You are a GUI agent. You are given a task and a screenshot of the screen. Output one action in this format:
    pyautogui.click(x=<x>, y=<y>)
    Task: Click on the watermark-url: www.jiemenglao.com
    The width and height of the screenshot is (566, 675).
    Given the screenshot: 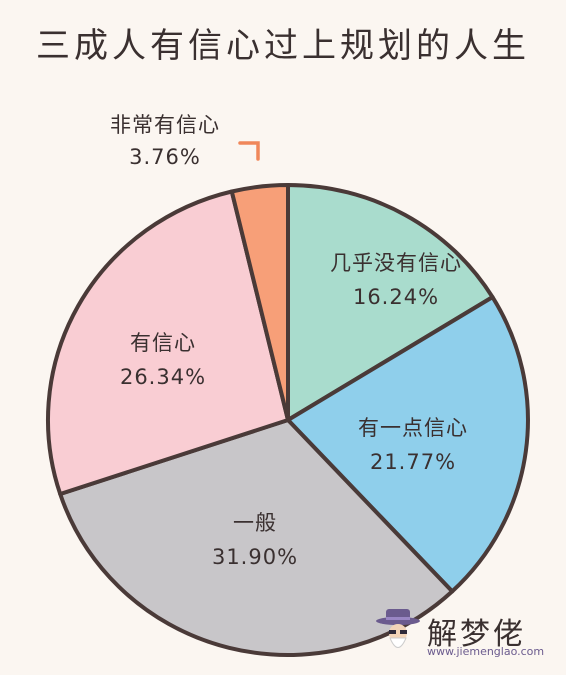 What is the action you would take?
    pyautogui.click(x=486, y=651)
    